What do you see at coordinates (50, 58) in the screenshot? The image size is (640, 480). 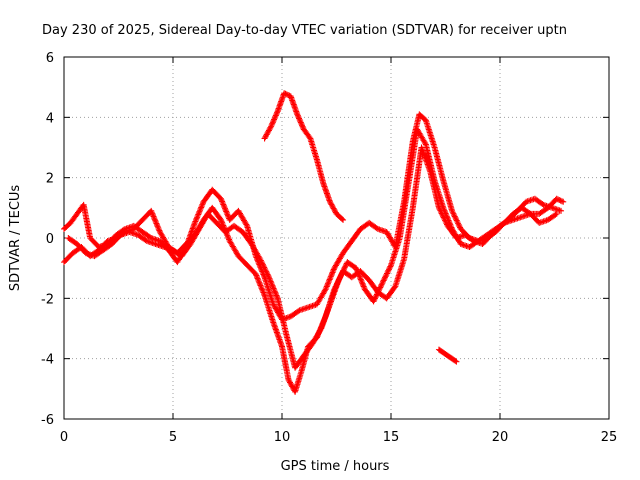 I see `y-tick-label: 6` at bounding box center [50, 58].